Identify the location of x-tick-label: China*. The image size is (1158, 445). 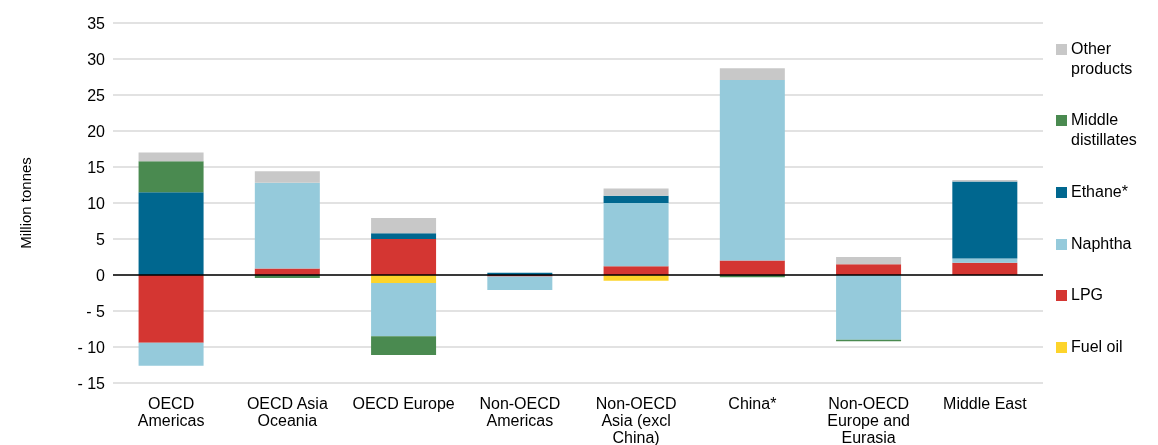
(752, 403).